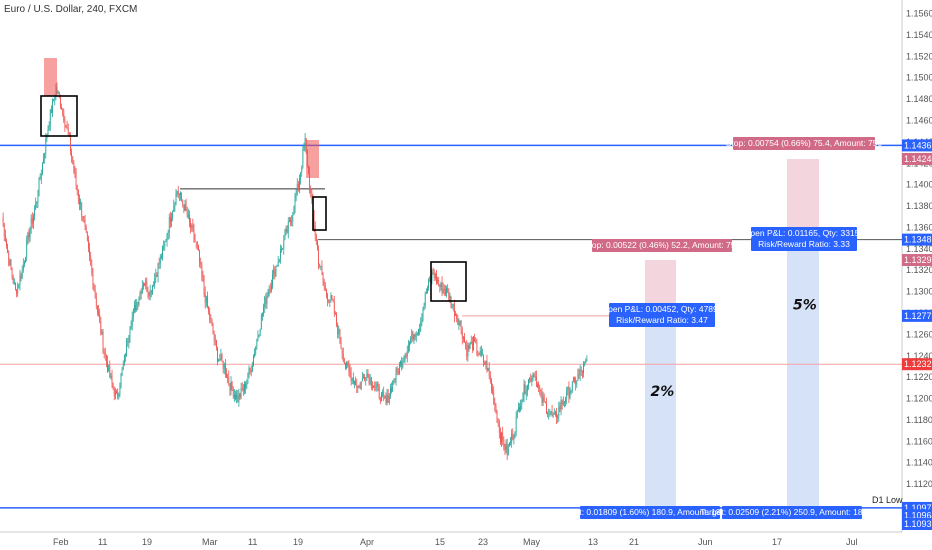 The width and height of the screenshot is (932, 550). I want to click on x-tick-label: 11, so click(102, 542).